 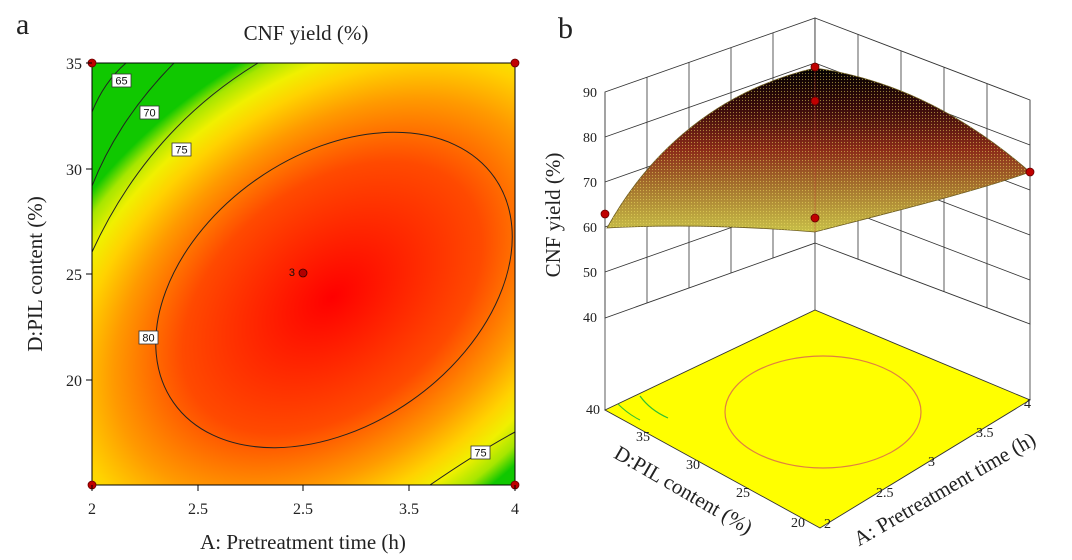 I want to click on svg-text: 80, so click(x=148, y=339).